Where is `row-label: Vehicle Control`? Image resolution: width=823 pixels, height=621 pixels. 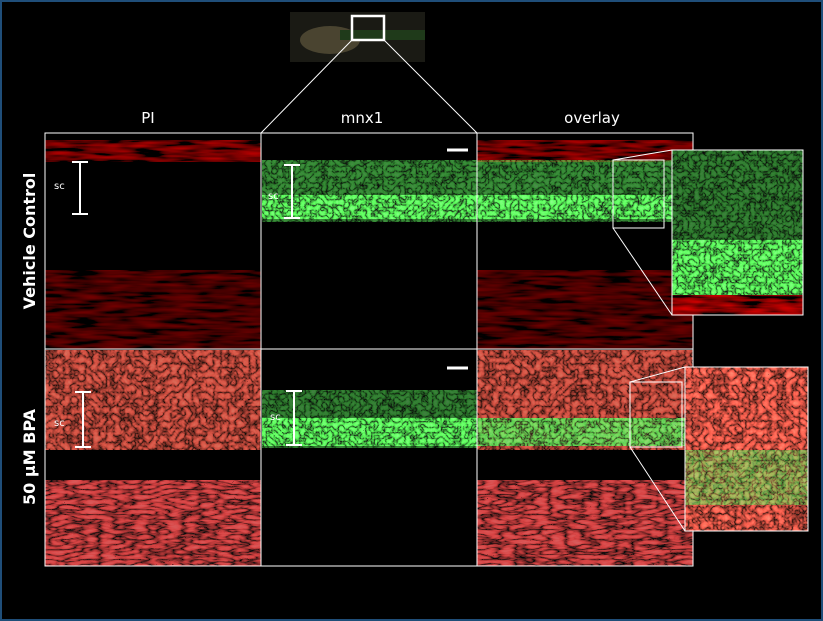
row-label: Vehicle Control is located at coordinates (29, 241).